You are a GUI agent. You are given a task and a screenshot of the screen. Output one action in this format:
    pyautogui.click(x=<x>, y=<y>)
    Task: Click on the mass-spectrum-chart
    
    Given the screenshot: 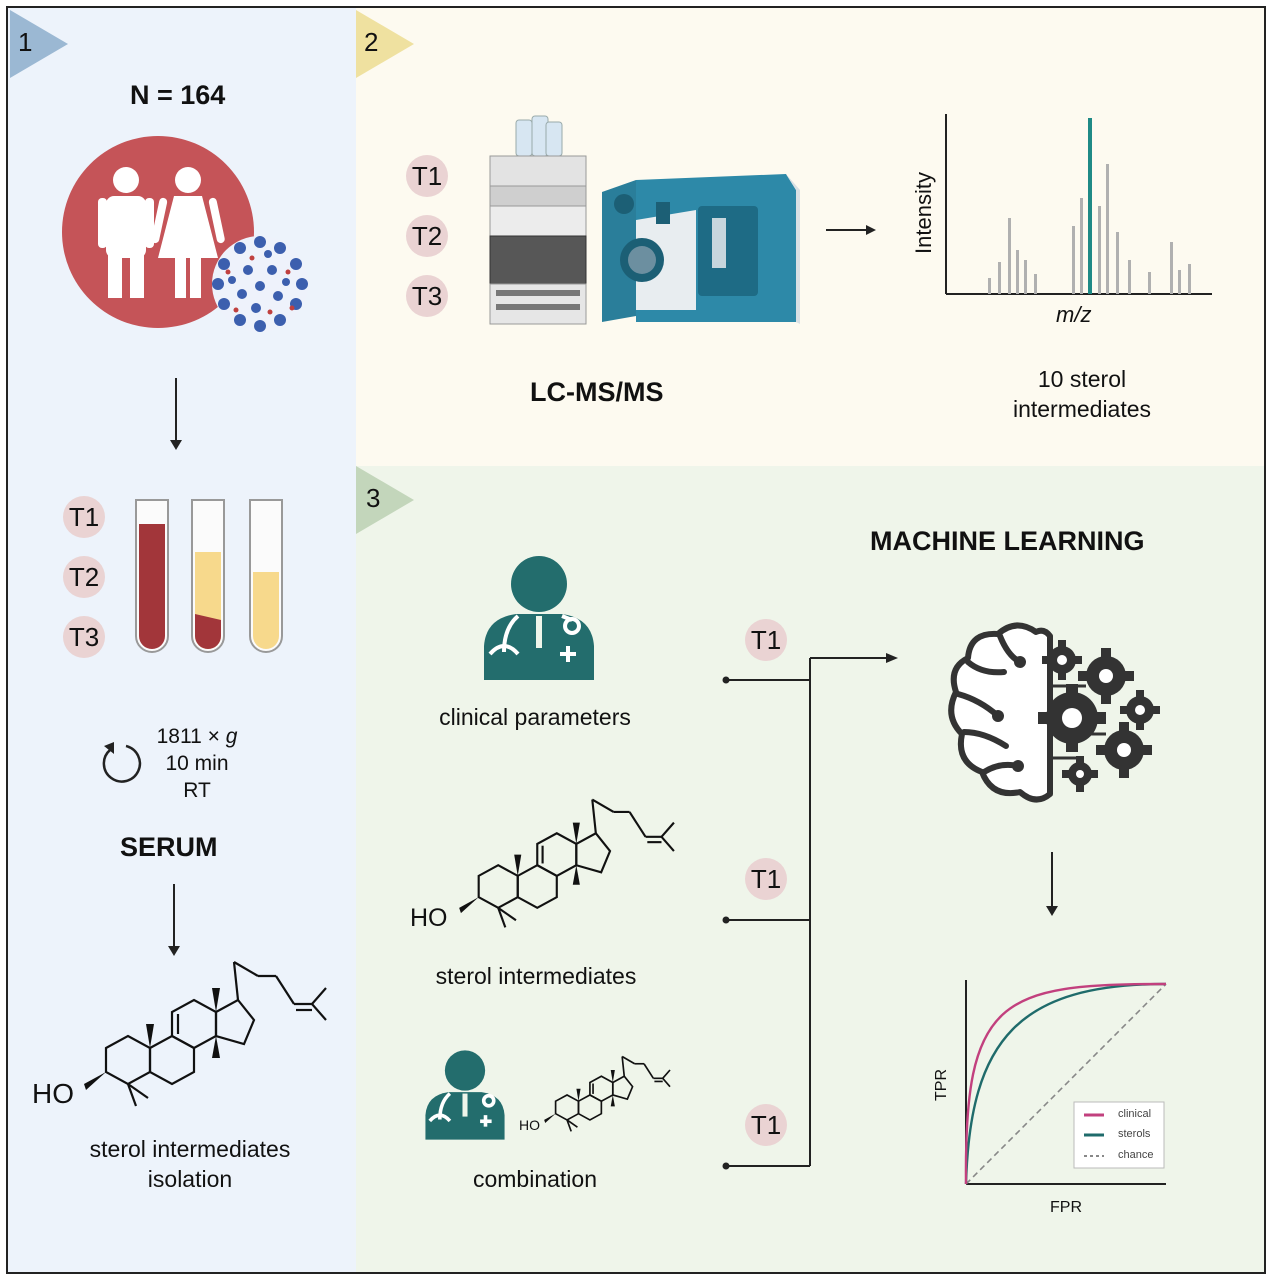 What is the action you would take?
    pyautogui.click(x=1078, y=204)
    